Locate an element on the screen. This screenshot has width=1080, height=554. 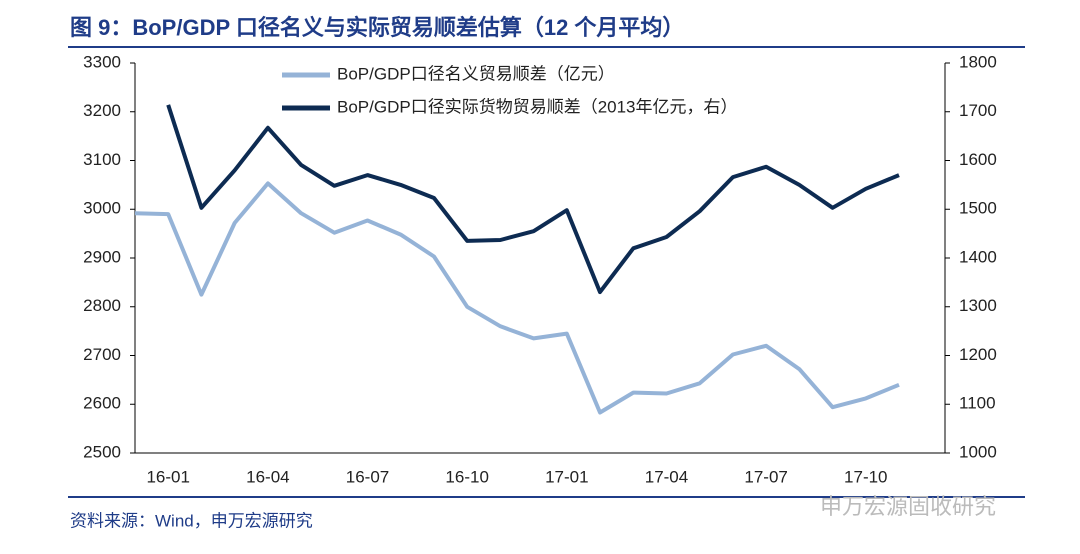
x-tick-label: 17-10 is located at coordinates (865, 476).